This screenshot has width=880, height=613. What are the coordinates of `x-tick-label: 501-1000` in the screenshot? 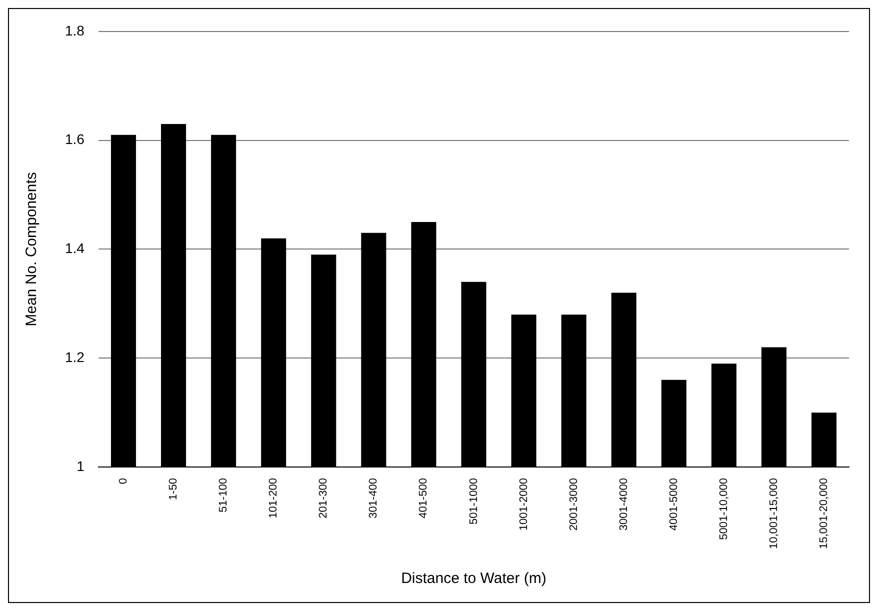 It's located at (474, 501).